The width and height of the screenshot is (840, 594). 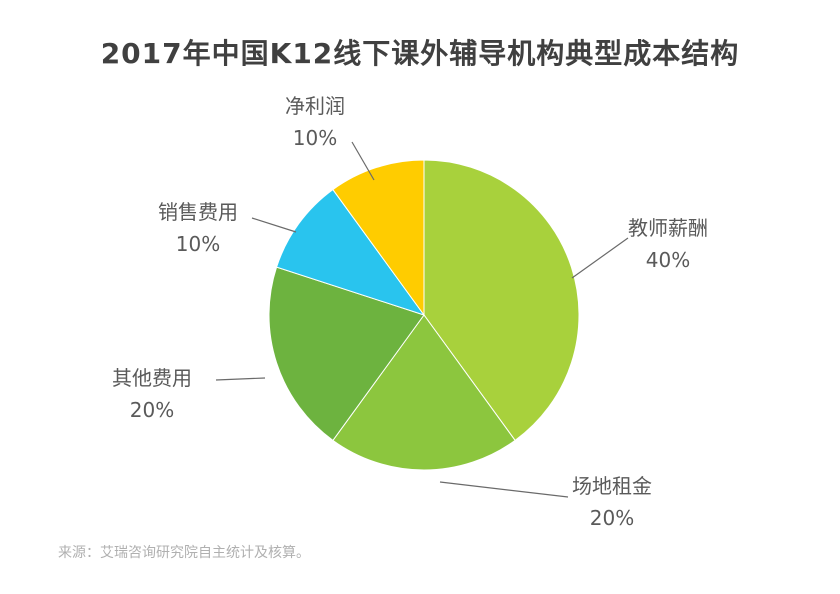 What do you see at coordinates (346, 354) in the screenshot?
I see `pie-slice-other-costs` at bounding box center [346, 354].